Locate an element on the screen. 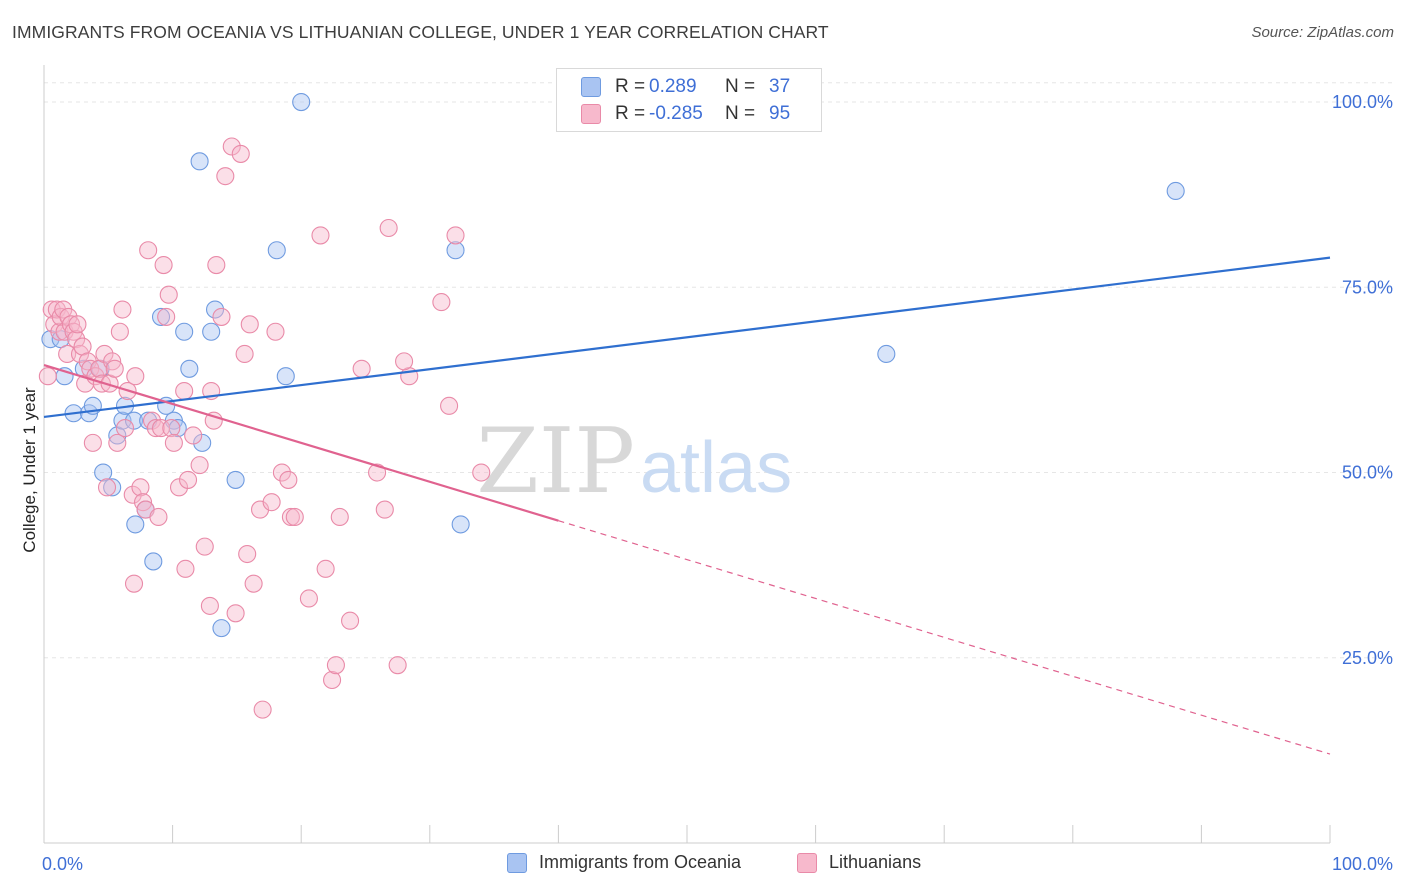 This screenshot has height=892, width=1406. n-value: 37 is located at coordinates (780, 86).